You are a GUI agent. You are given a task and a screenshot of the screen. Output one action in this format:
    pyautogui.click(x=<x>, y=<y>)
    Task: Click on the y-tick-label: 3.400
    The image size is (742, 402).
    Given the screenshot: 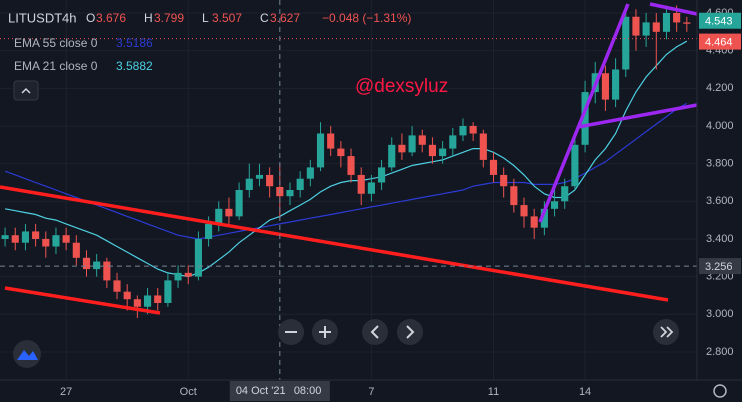 What is the action you would take?
    pyautogui.click(x=720, y=239)
    